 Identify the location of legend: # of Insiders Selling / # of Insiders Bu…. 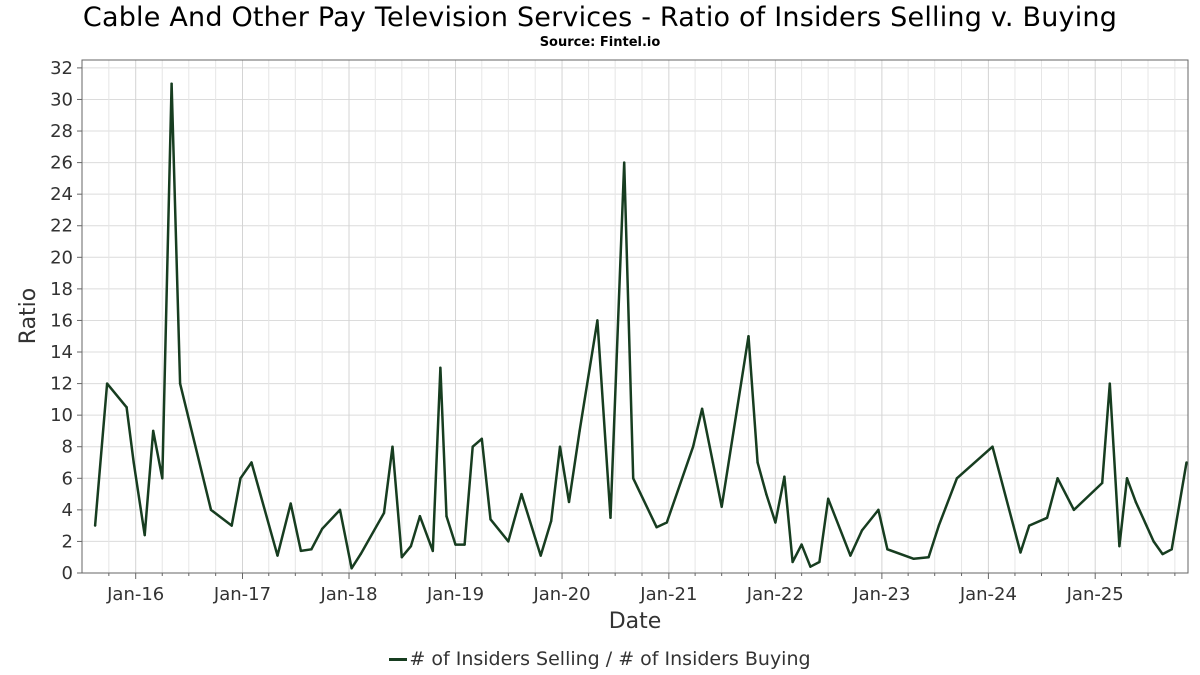
(600, 659).